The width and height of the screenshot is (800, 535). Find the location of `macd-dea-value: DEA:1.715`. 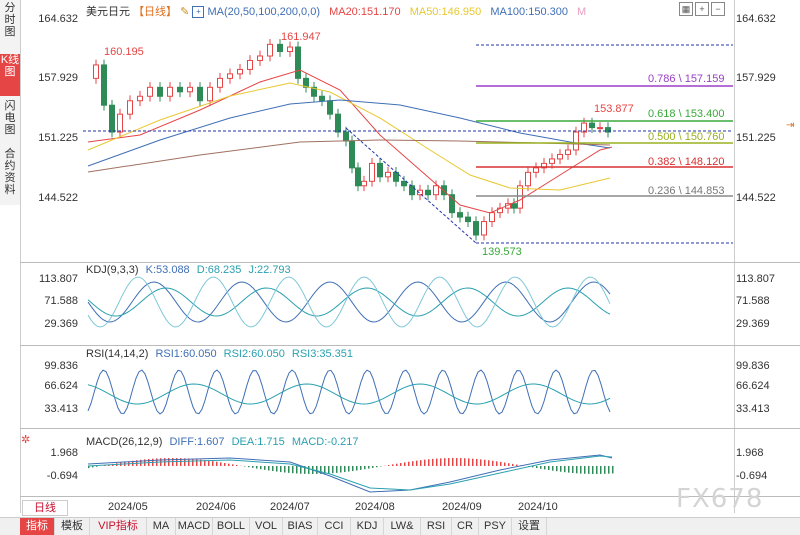

macd-dea-value: DEA:1.715 is located at coordinates (258, 442).